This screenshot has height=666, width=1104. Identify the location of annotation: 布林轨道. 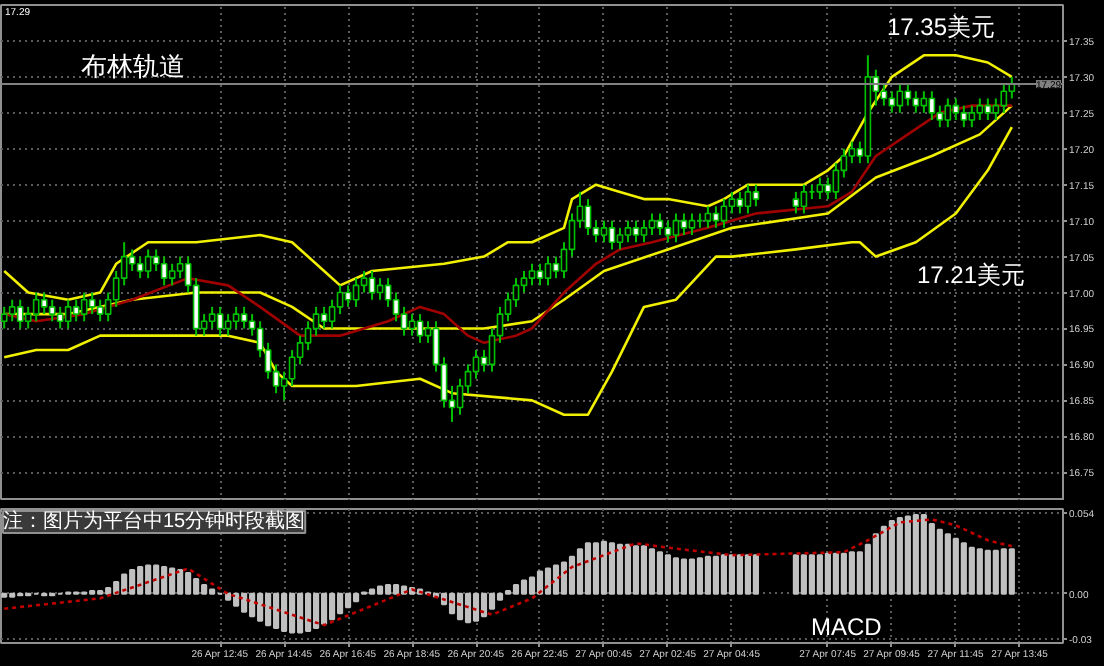
(133, 66).